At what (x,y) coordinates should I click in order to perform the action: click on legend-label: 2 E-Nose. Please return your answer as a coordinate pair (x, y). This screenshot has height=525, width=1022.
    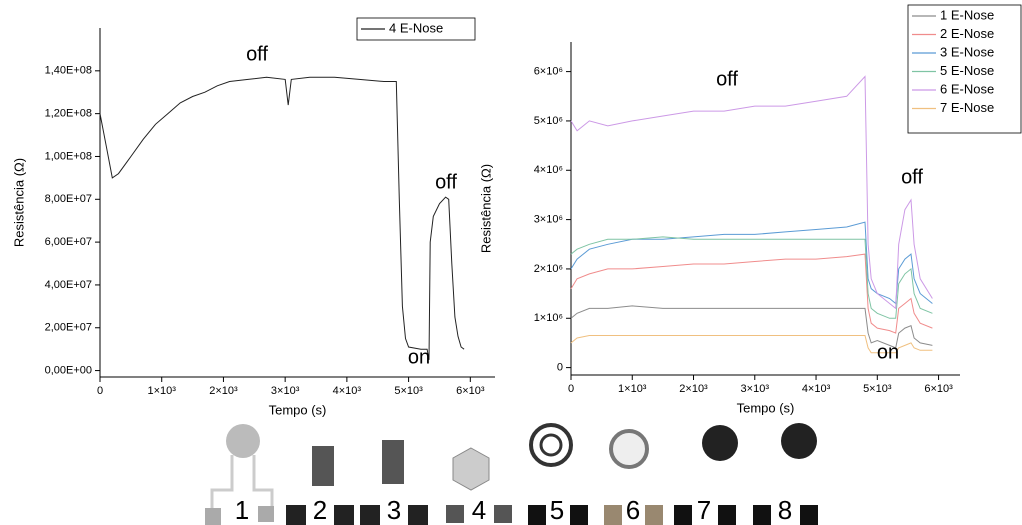
    Looking at the image, I should click on (967, 33).